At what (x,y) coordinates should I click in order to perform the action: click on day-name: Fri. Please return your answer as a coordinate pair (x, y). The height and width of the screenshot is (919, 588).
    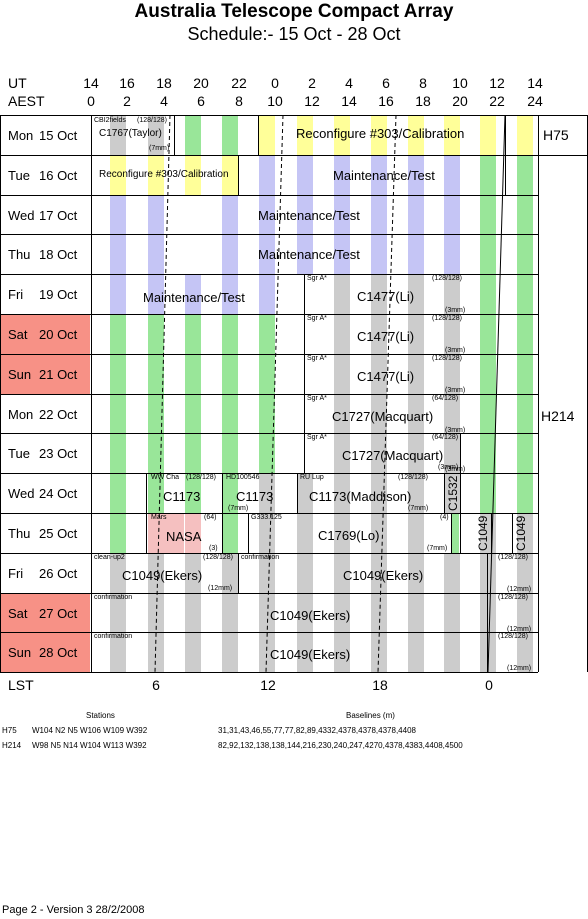
    Looking at the image, I should click on (16, 295).